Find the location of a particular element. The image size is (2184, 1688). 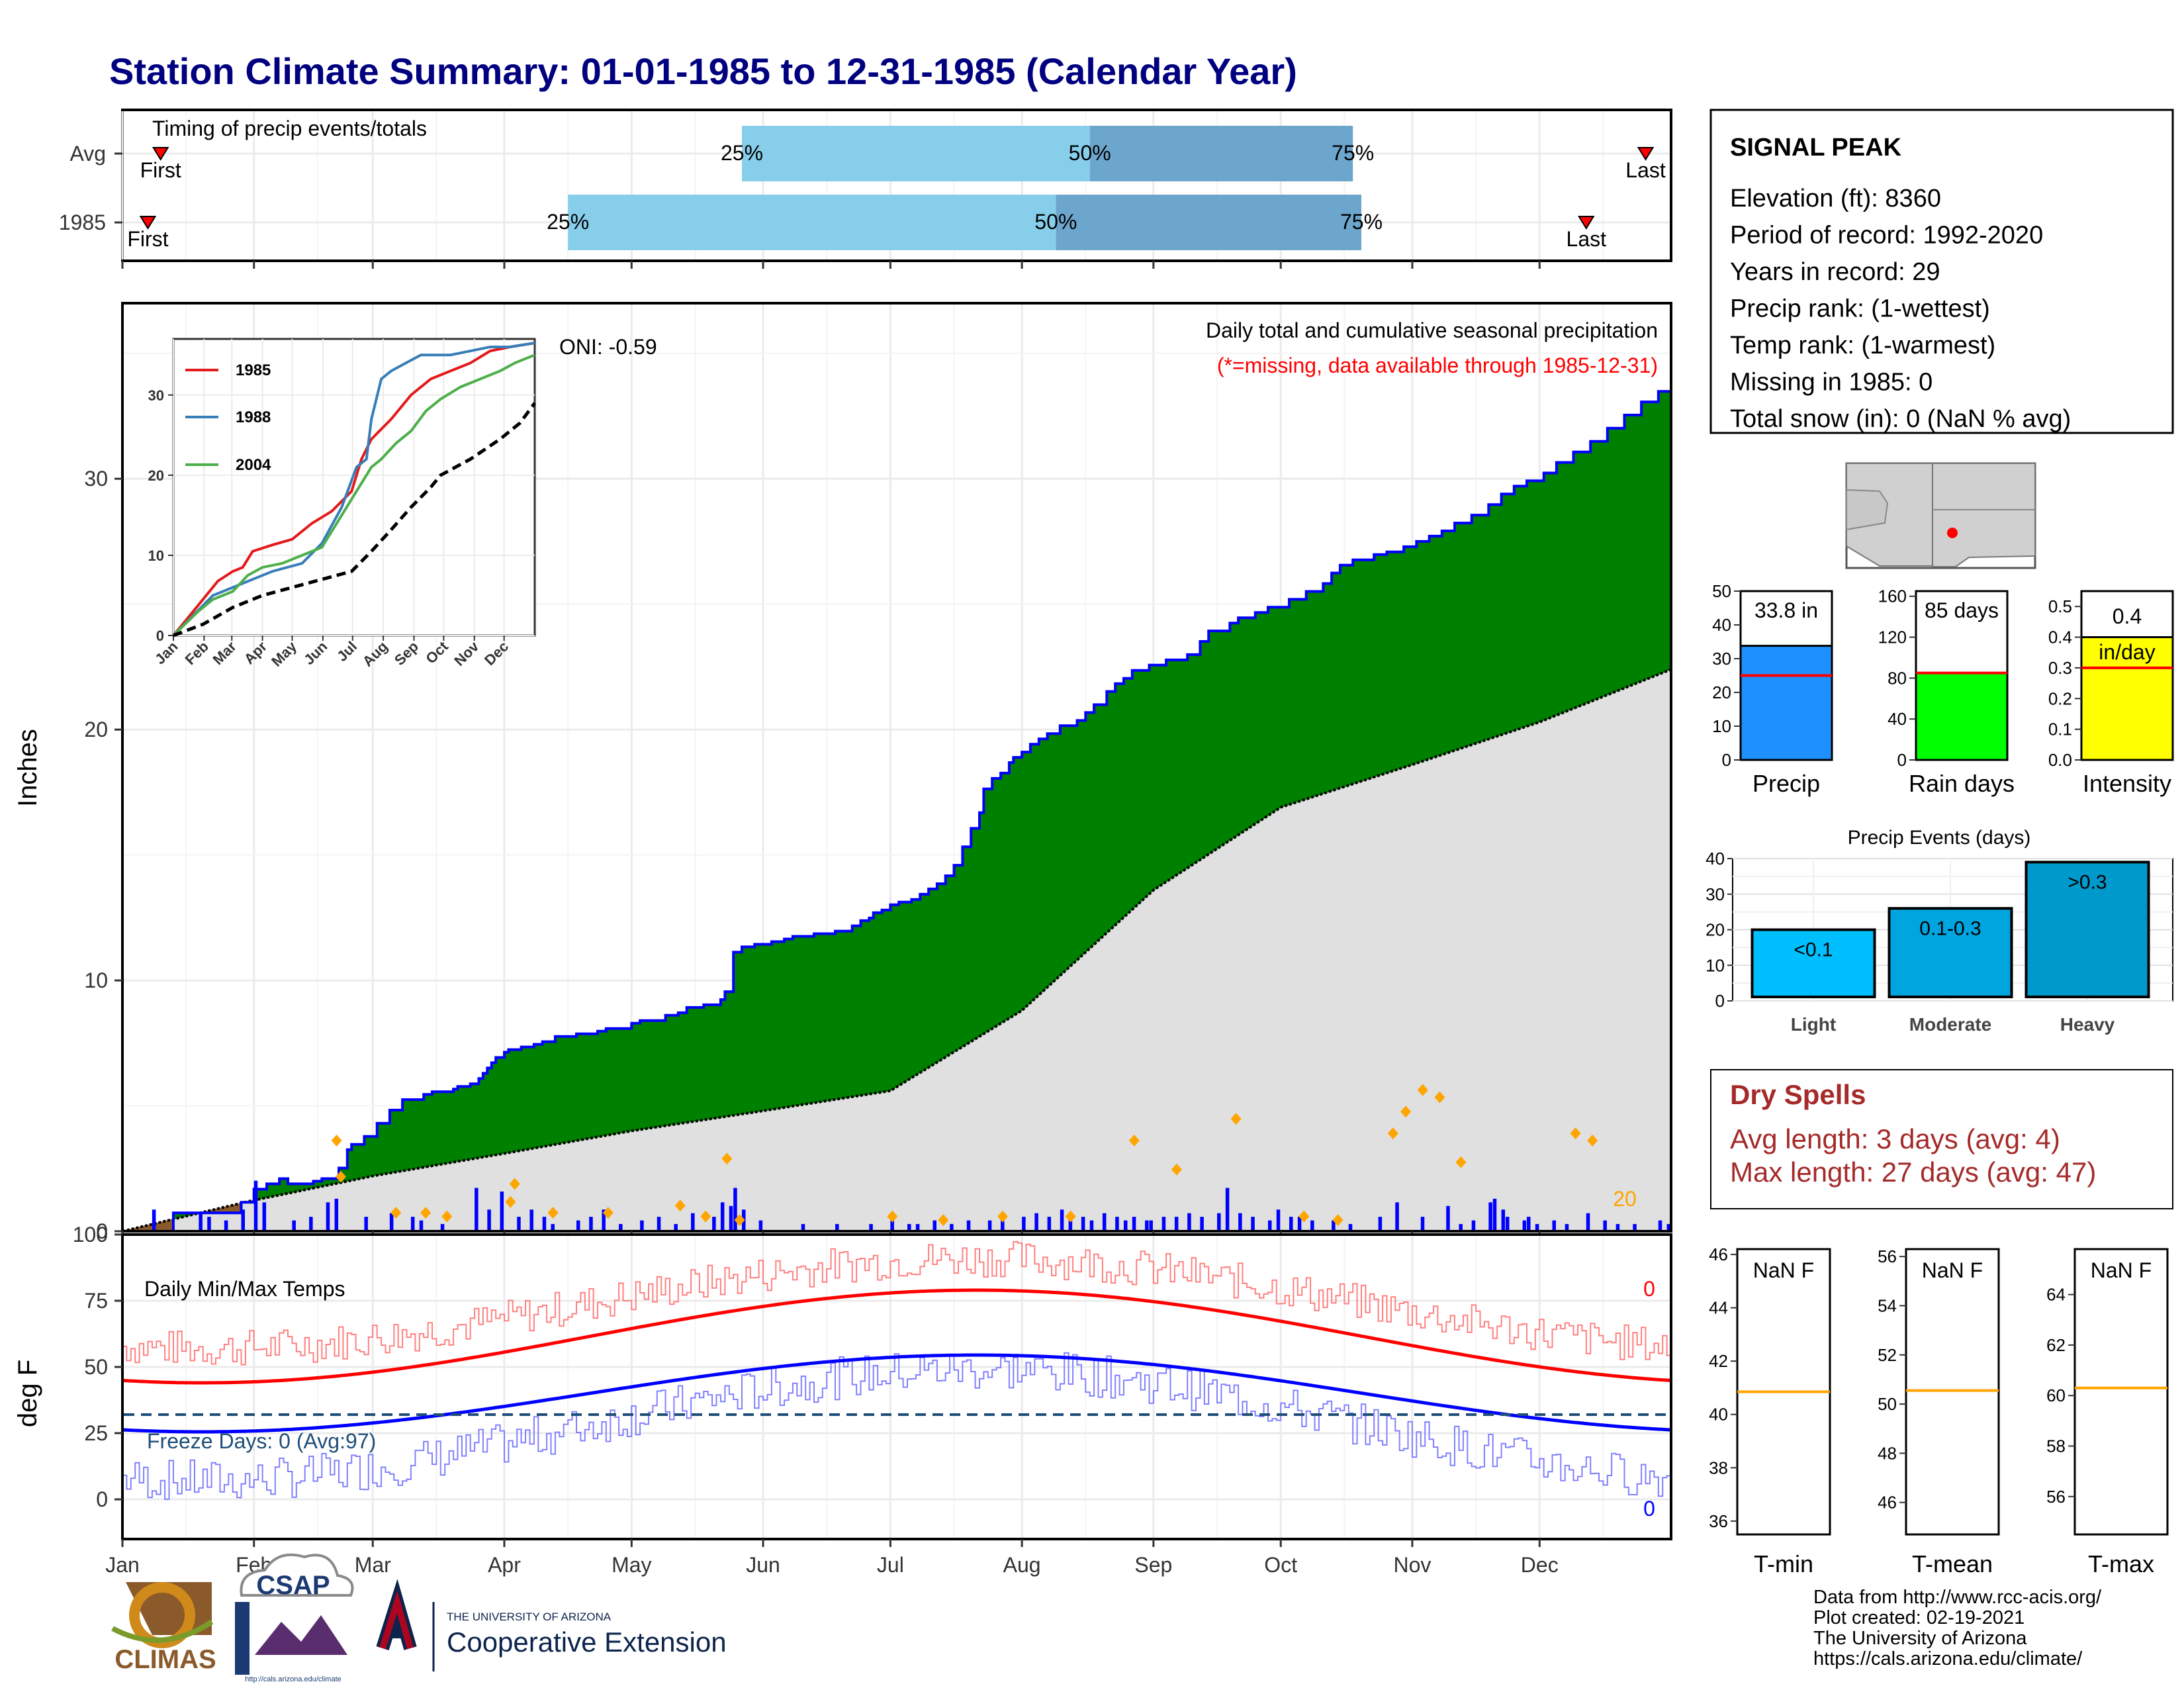

inset-y-tick: 30 is located at coordinates (156, 395).